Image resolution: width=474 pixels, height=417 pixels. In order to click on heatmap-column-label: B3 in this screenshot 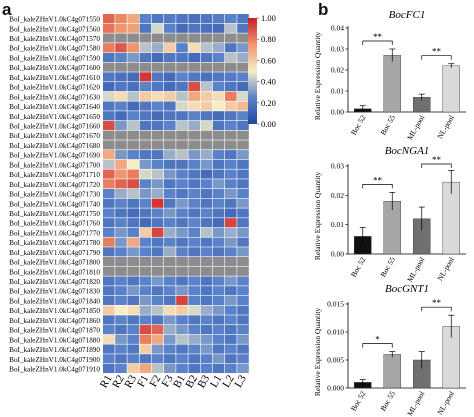, I will do `click(203, 382)`.